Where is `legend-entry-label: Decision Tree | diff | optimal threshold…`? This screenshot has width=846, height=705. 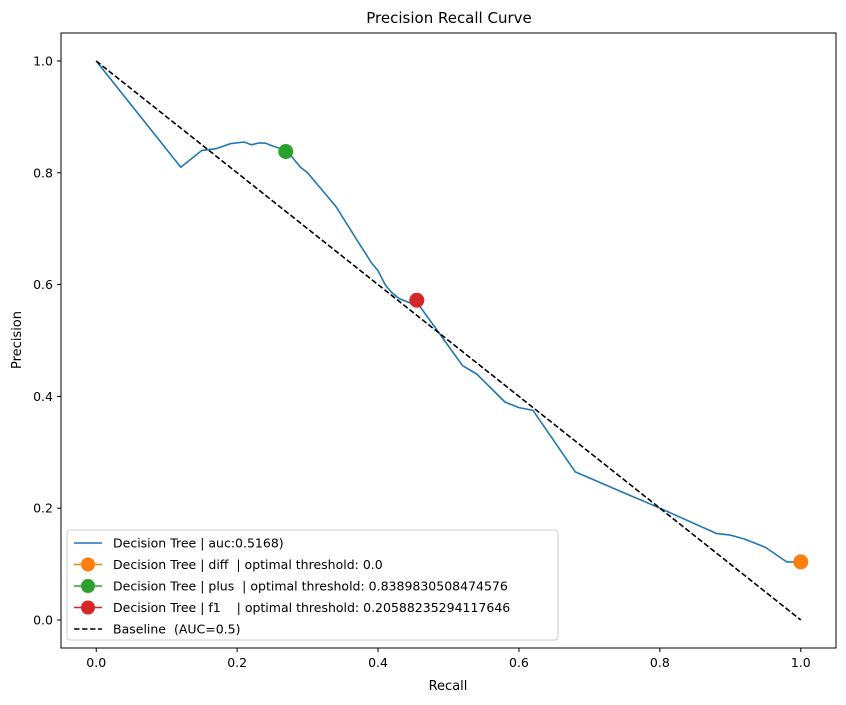 legend-entry-label: Decision Tree | diff | optimal threshold… is located at coordinates (248, 564).